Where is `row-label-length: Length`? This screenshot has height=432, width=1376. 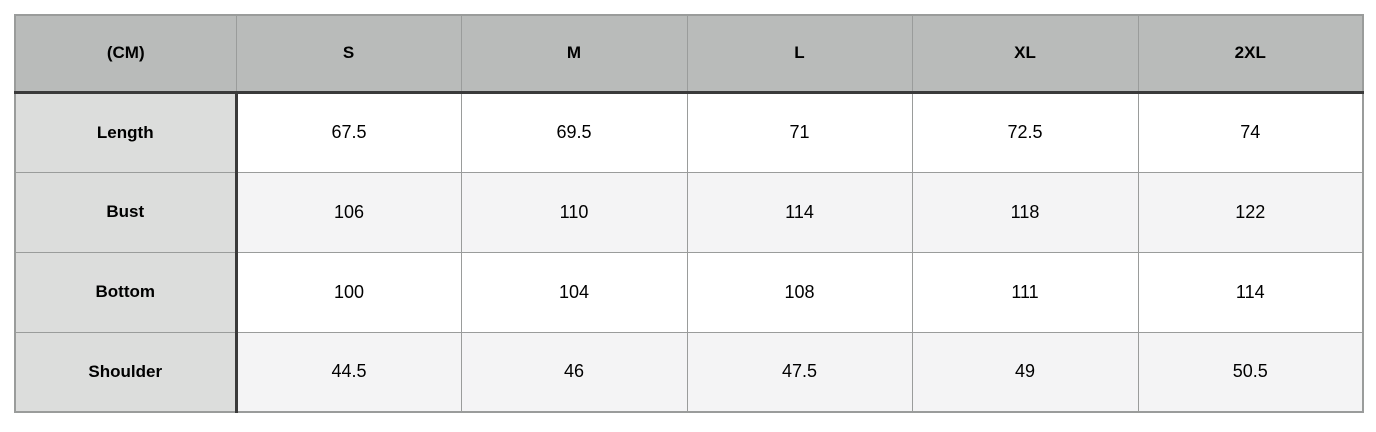 row-label-length: Length is located at coordinates (126, 132).